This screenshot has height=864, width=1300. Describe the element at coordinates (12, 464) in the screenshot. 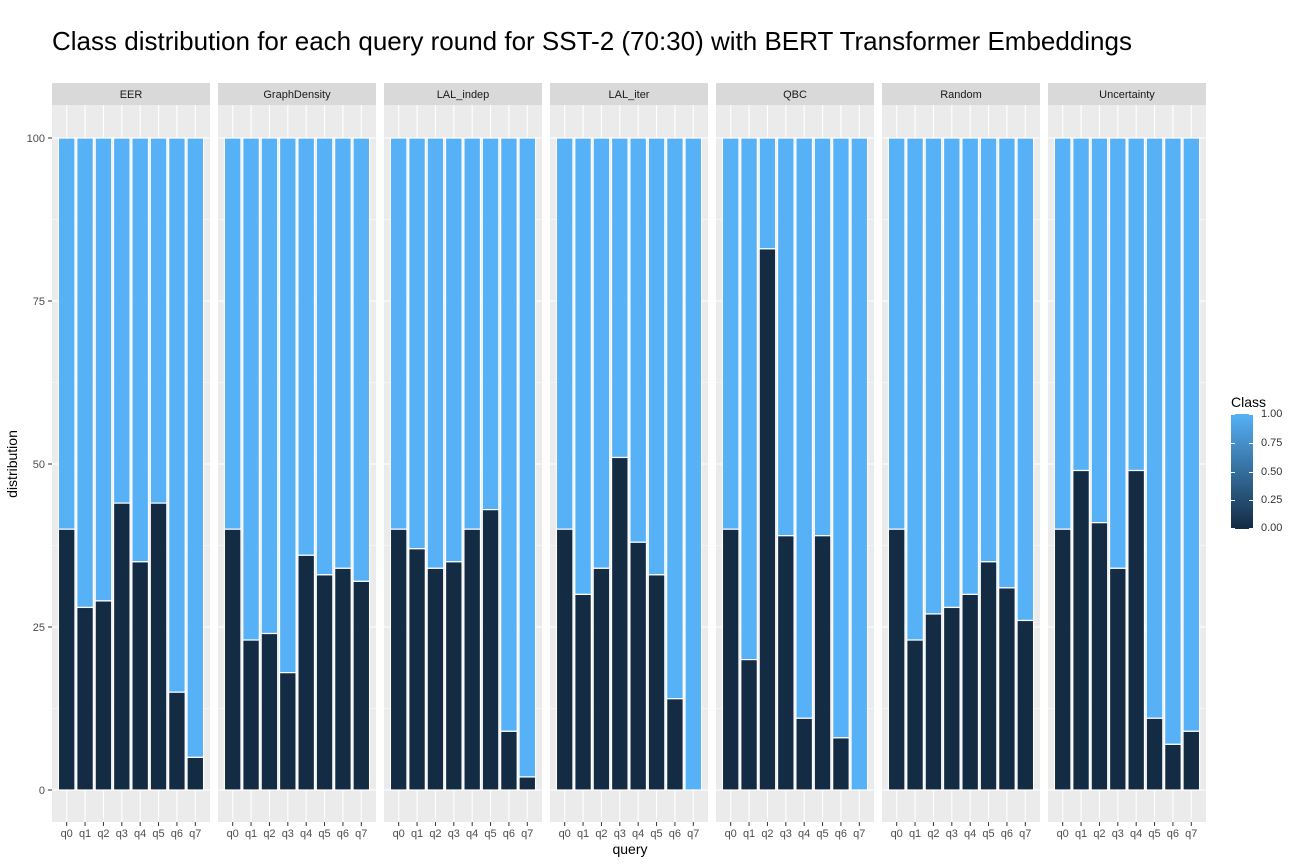

I see `y-axis-title: distribution` at that location.